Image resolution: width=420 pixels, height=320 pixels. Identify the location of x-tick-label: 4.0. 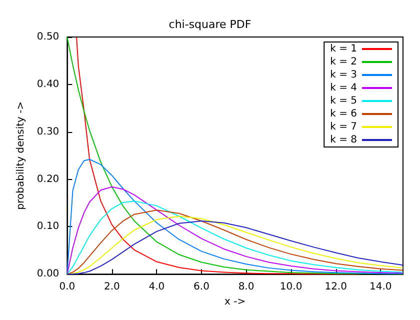
(156, 287).